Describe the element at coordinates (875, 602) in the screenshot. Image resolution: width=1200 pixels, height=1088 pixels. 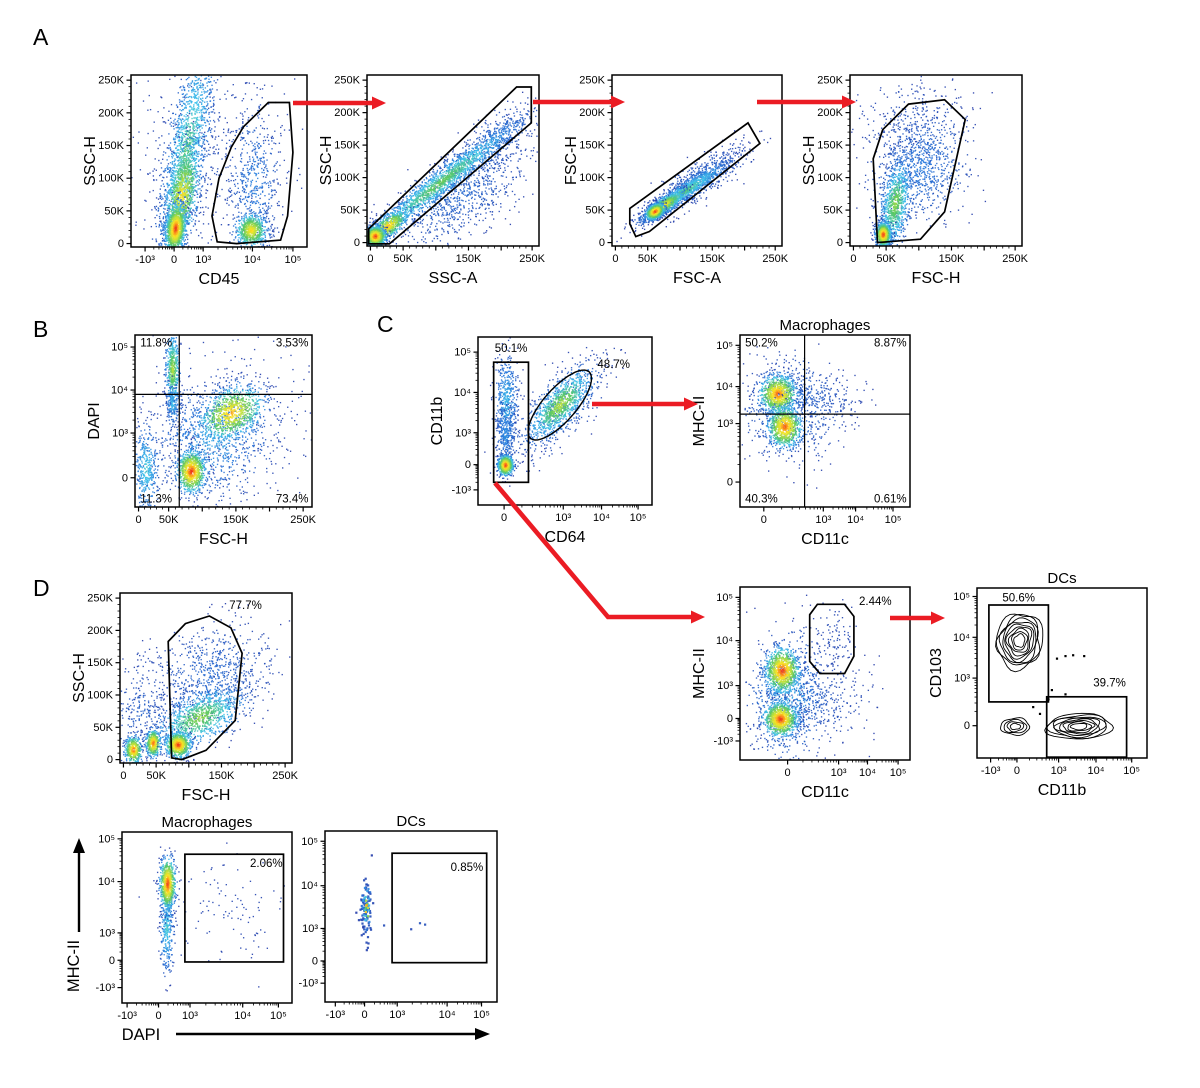
I see `gate-percentage: 2.44%` at that location.